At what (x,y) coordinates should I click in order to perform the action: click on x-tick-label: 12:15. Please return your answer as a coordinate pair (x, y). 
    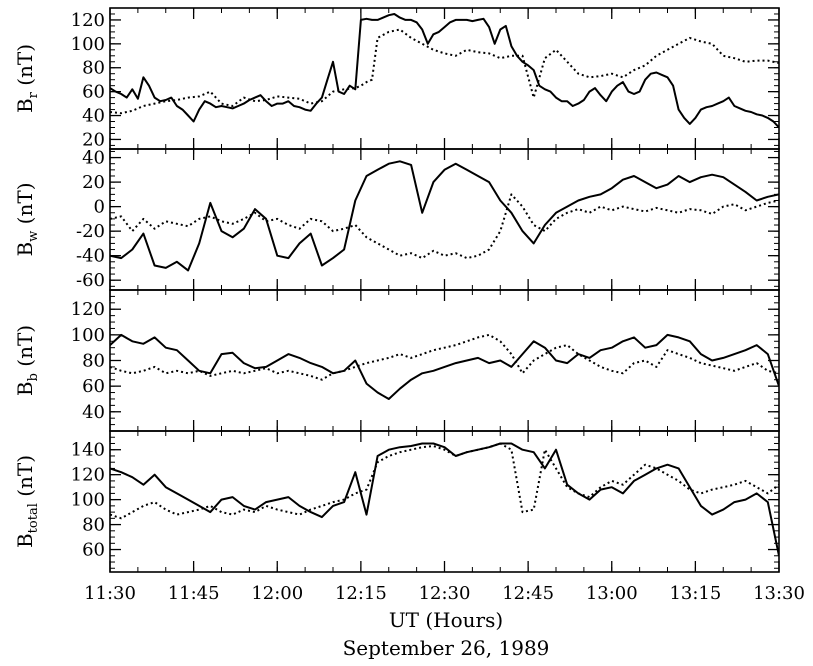
    Looking at the image, I should click on (361, 593).